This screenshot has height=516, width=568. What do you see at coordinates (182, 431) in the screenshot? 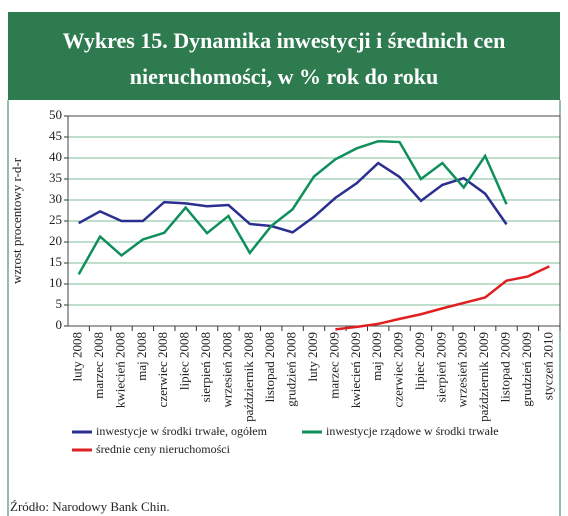
I see `legend-label: inwestycje w środki trwałe, ogółem` at bounding box center [182, 431].